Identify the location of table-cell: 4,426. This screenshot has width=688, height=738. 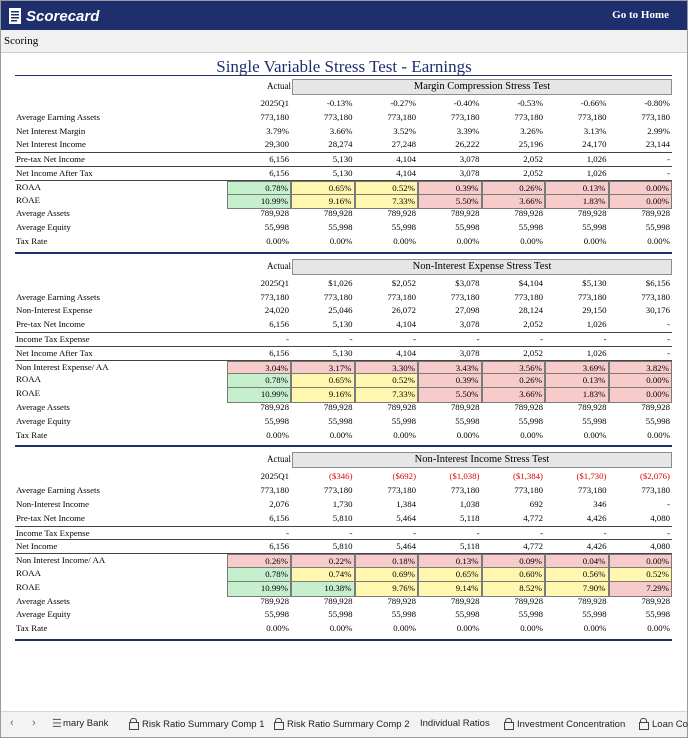
(596, 546).